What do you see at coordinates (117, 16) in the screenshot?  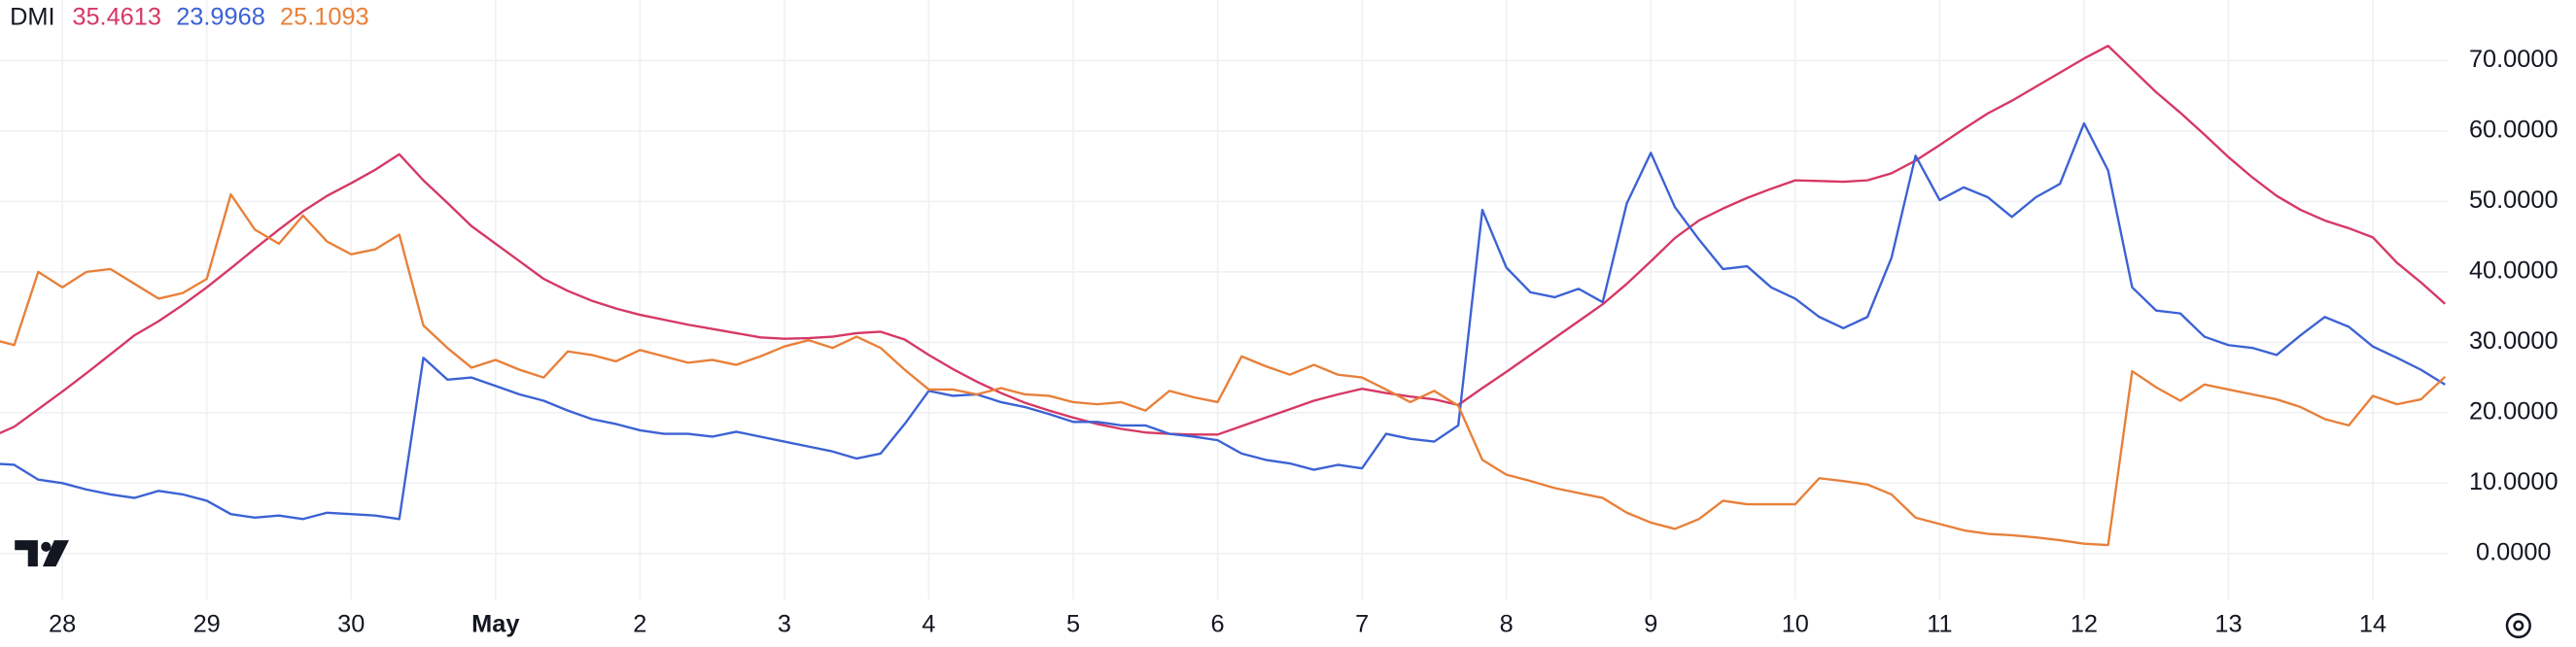 I see `legend-value: 35.4613` at bounding box center [117, 16].